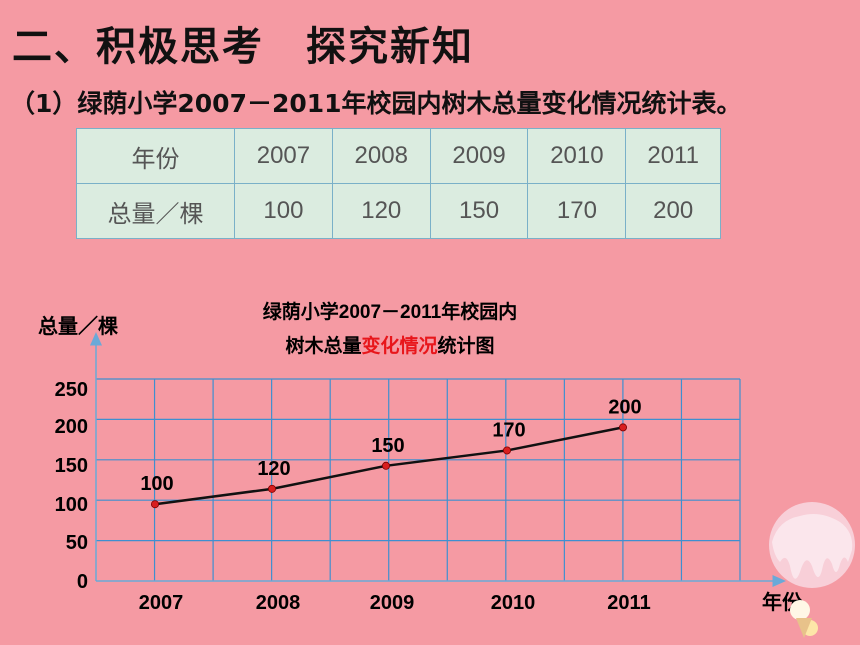 Image resolution: width=860 pixels, height=645 pixels. What do you see at coordinates (508, 430) in the screenshot?
I see `data-label: 170` at bounding box center [508, 430].